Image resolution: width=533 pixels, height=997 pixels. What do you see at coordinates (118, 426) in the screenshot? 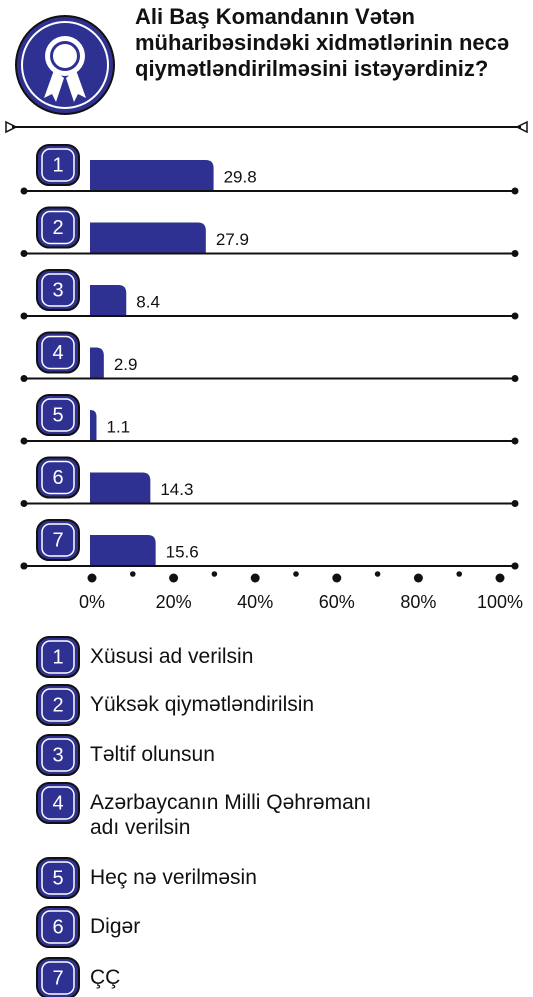
I see `value-label: 1.1` at bounding box center [118, 426].